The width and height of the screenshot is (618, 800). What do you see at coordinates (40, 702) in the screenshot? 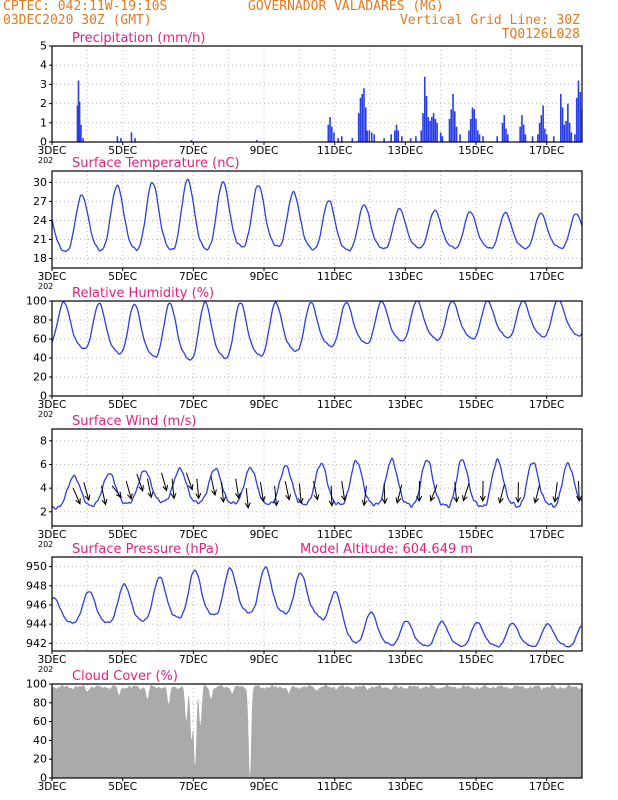
I see `panel6-ytick-label: 80` at bounding box center [40, 702].